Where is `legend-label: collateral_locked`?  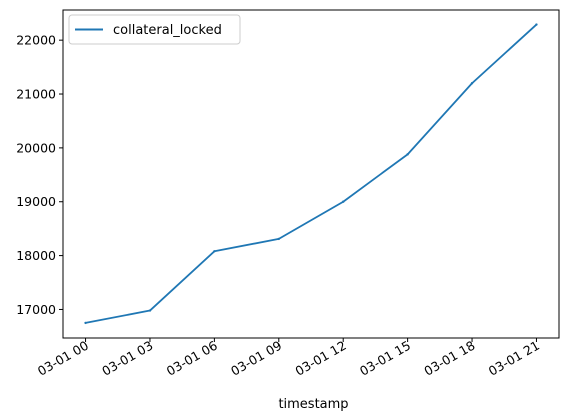 legend-label: collateral_locked is located at coordinates (167, 30).